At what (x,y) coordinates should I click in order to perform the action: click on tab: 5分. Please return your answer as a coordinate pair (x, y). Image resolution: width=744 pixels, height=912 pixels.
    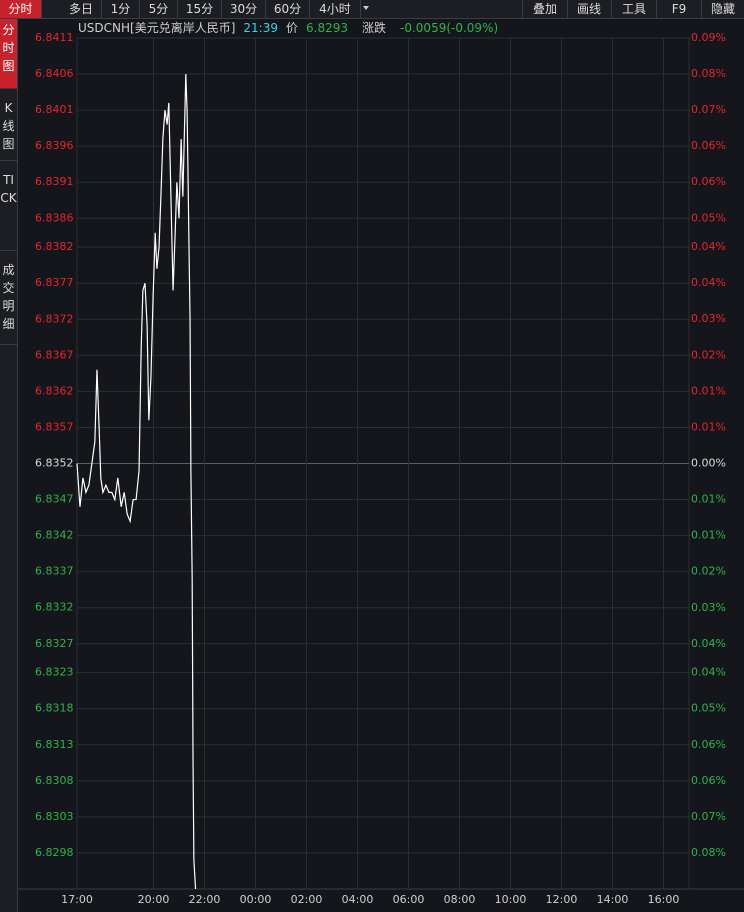
    Looking at the image, I should click on (159, 9).